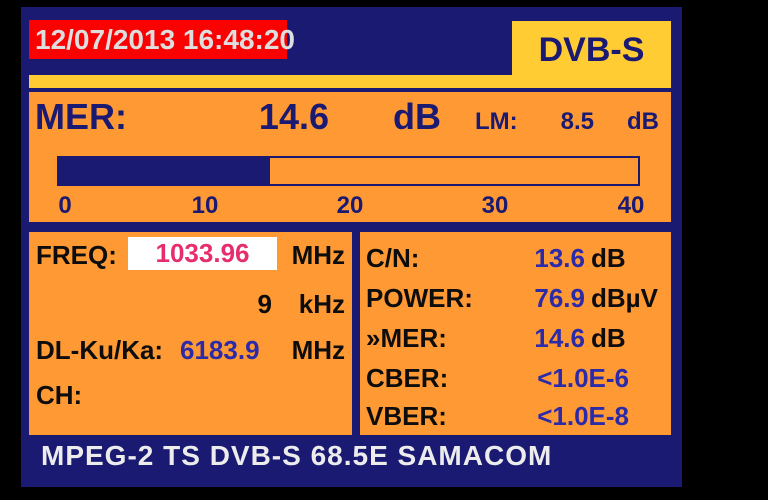 Image resolution: width=768 pixels, height=500 pixels. What do you see at coordinates (205, 205) in the screenshot?
I see `mer-scale-tick: 10` at bounding box center [205, 205].